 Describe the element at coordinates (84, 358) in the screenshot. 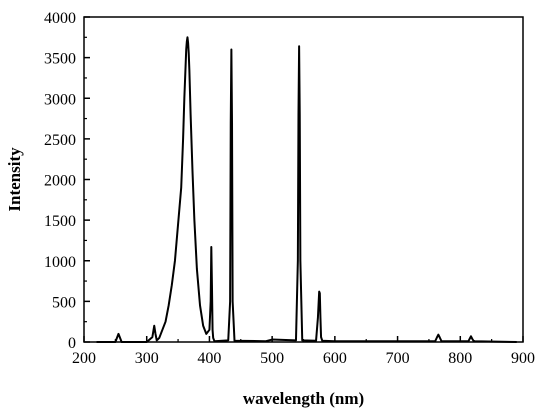

I see `x-tick-label: 200` at that location.